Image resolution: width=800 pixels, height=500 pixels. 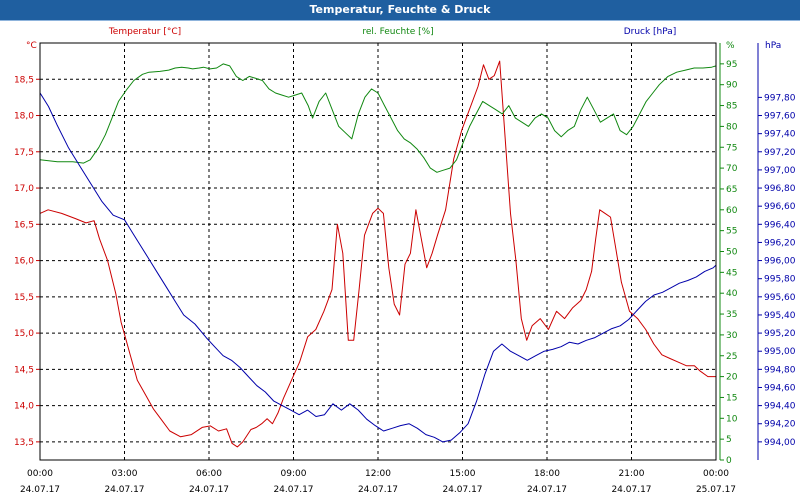 What do you see at coordinates (729, 461) in the screenshot?
I see `humidity-tick-label: 0` at bounding box center [729, 461].